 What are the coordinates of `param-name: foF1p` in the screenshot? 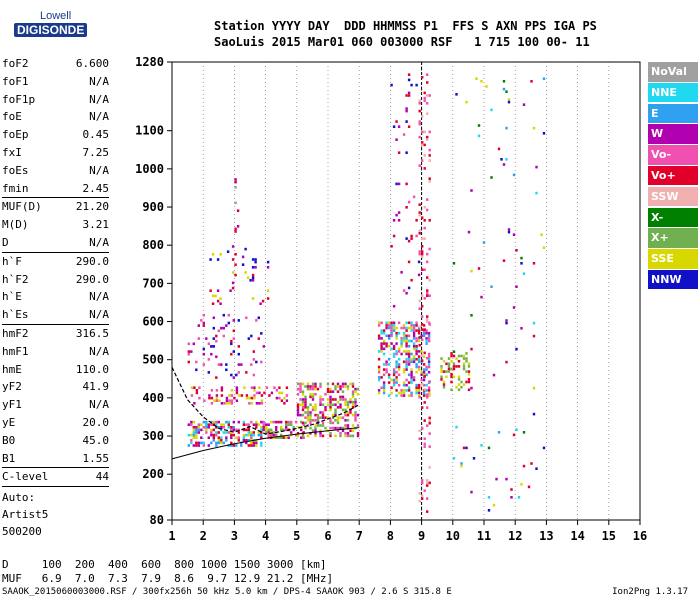 It's located at (19, 99).